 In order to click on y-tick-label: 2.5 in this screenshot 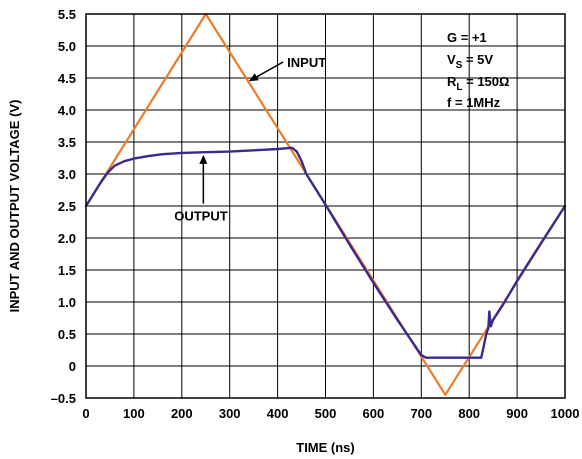, I will do `click(67, 206)`.